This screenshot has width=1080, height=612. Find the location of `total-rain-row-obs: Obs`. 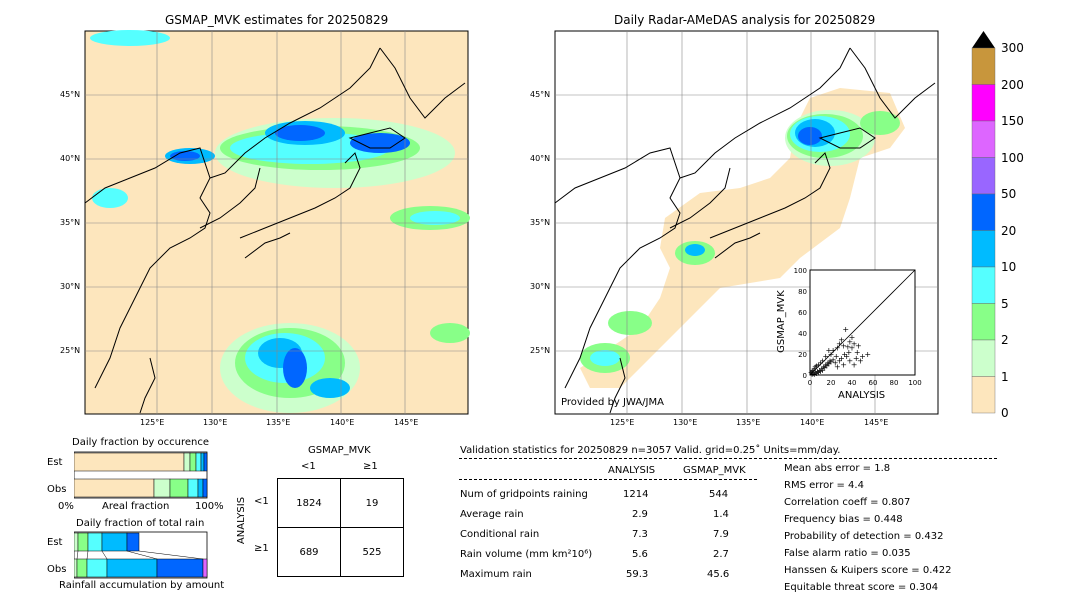

total-rain-row-obs: Obs is located at coordinates (57, 569).